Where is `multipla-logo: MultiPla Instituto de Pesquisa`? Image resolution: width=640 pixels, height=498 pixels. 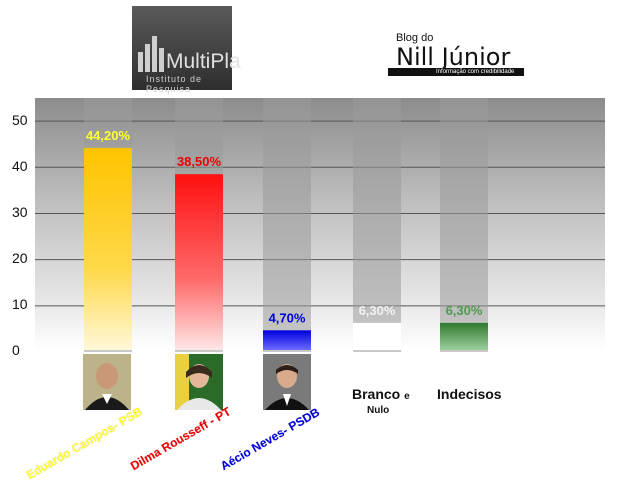 multipla-logo: MultiPla Instituto de Pesquisa is located at coordinates (186, 50).